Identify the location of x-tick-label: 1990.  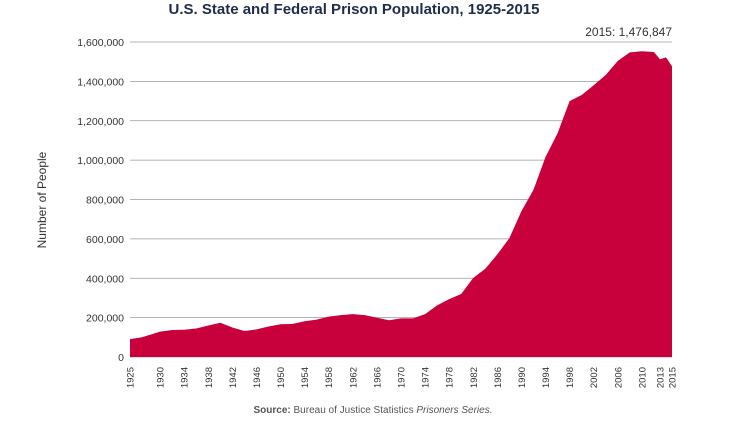
(522, 377).